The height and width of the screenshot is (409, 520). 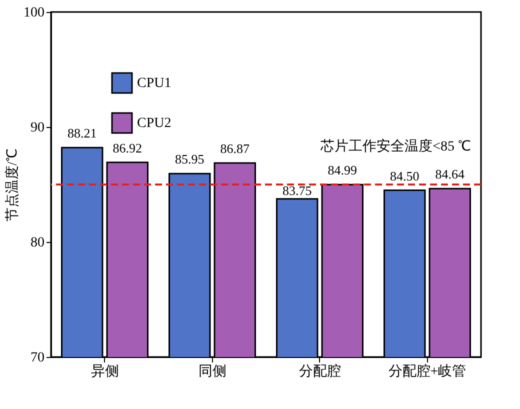 What do you see at coordinates (82, 133) in the screenshot?
I see `data-label: 88.21` at bounding box center [82, 133].